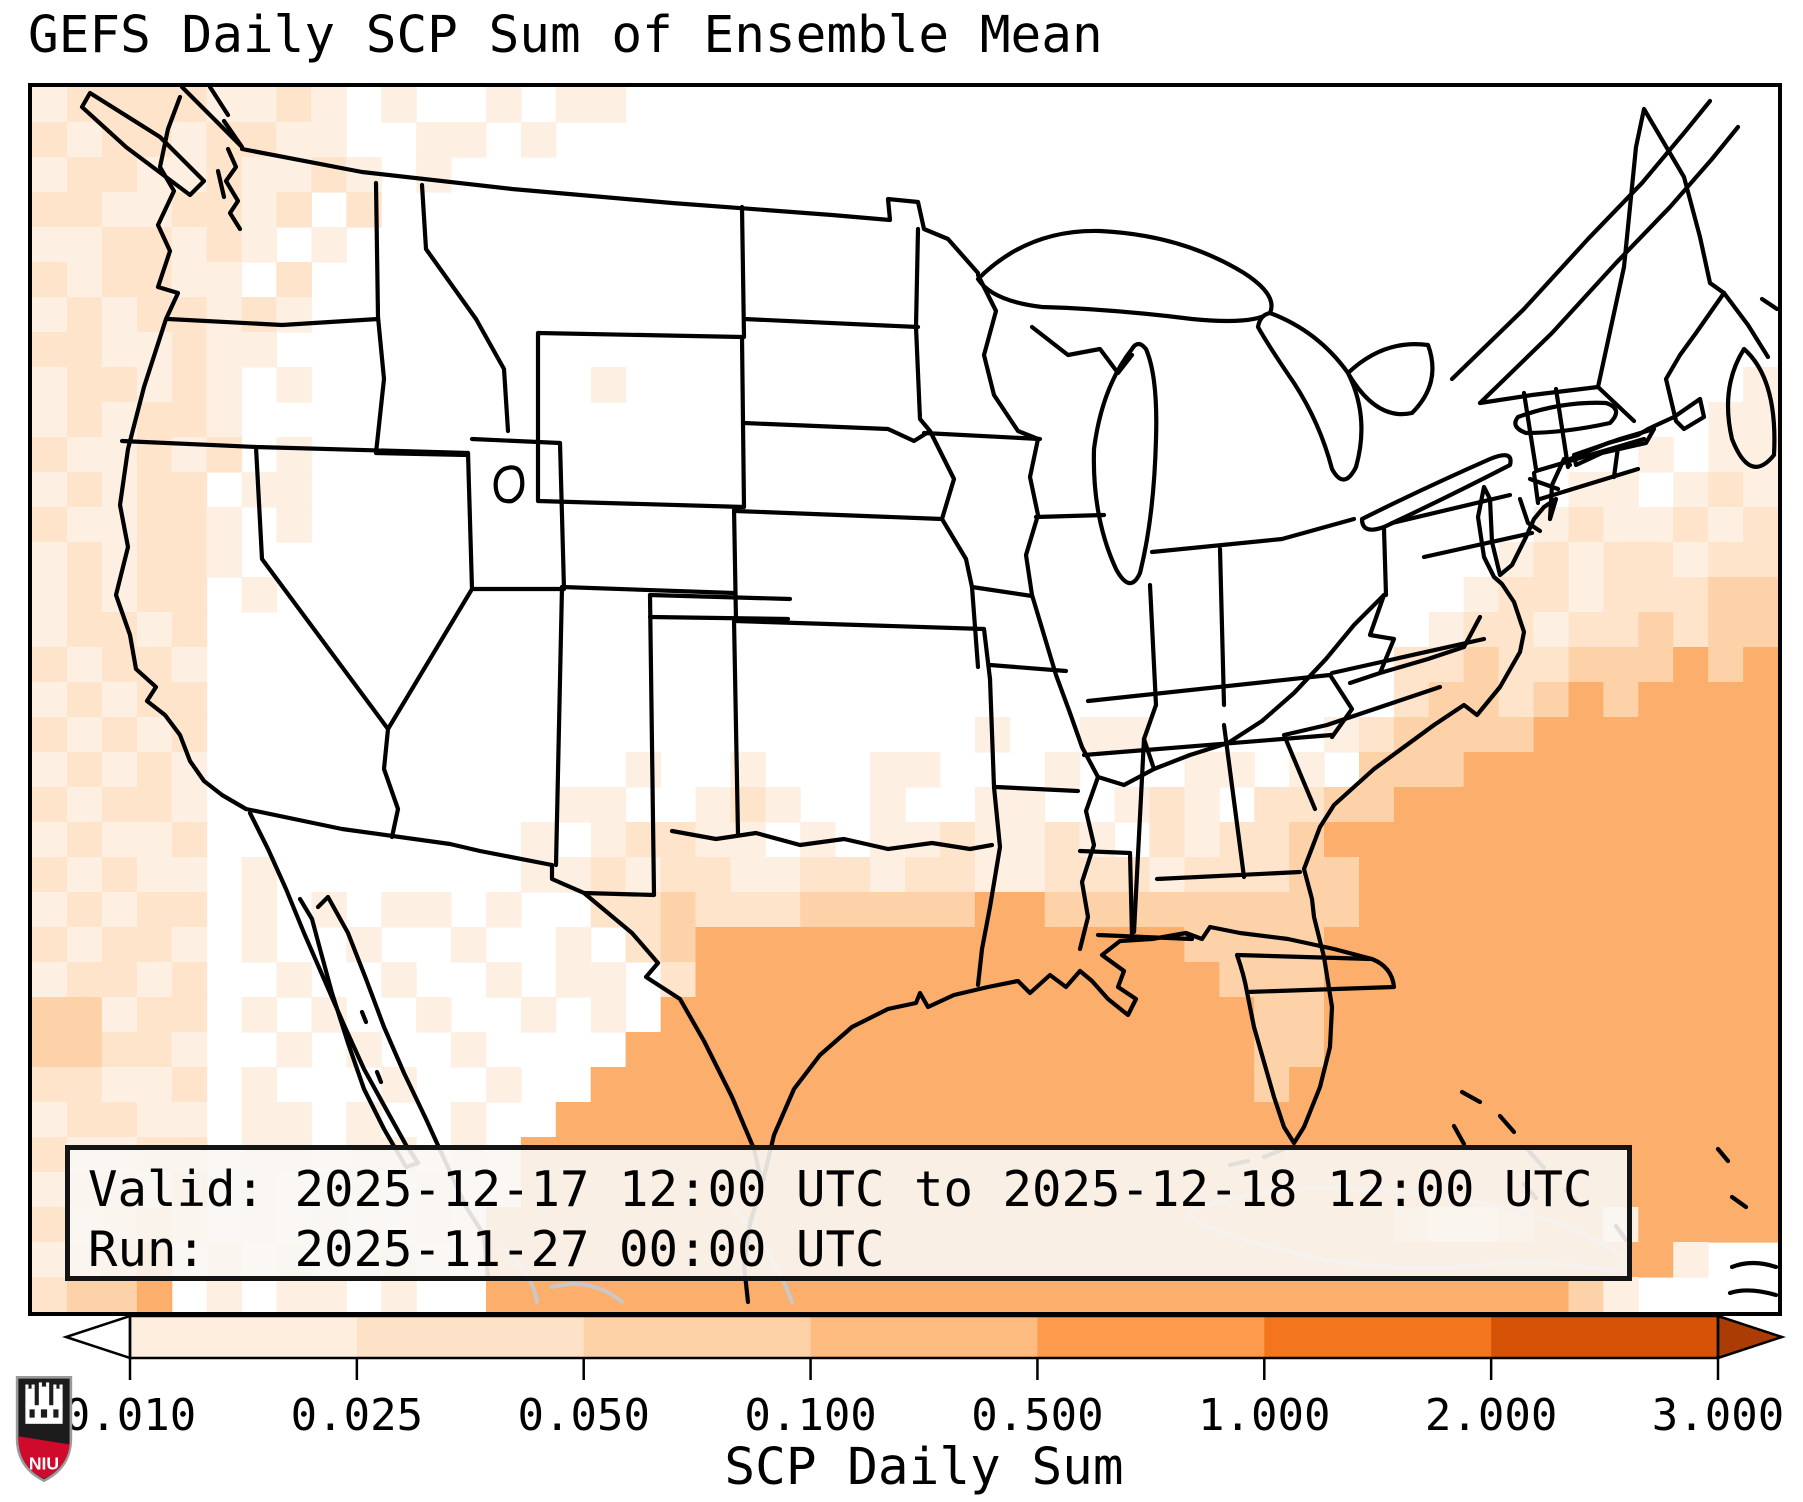  Describe the element at coordinates (1390, 379) in the screenshot. I see `georgian-bay` at that location.